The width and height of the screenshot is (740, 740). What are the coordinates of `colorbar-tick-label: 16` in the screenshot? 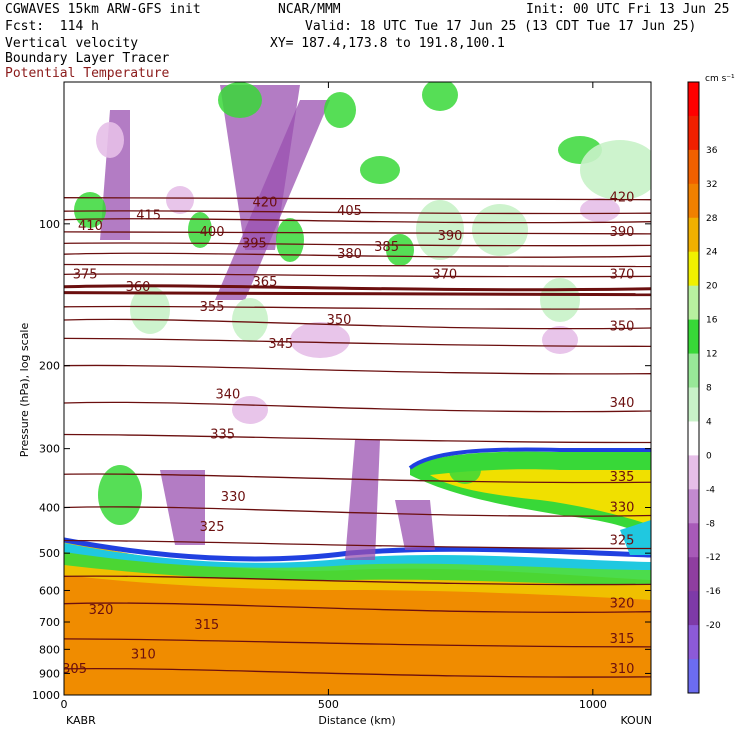 It's located at (712, 321).